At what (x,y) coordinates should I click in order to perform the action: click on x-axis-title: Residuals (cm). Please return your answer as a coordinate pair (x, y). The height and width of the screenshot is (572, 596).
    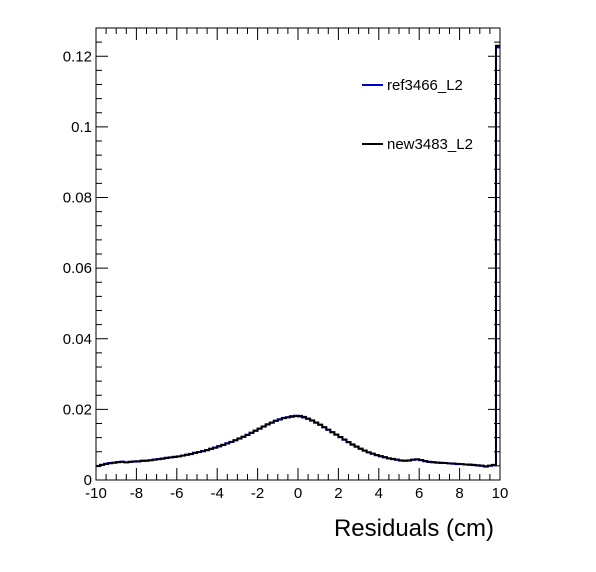
    Looking at the image, I should click on (414, 528).